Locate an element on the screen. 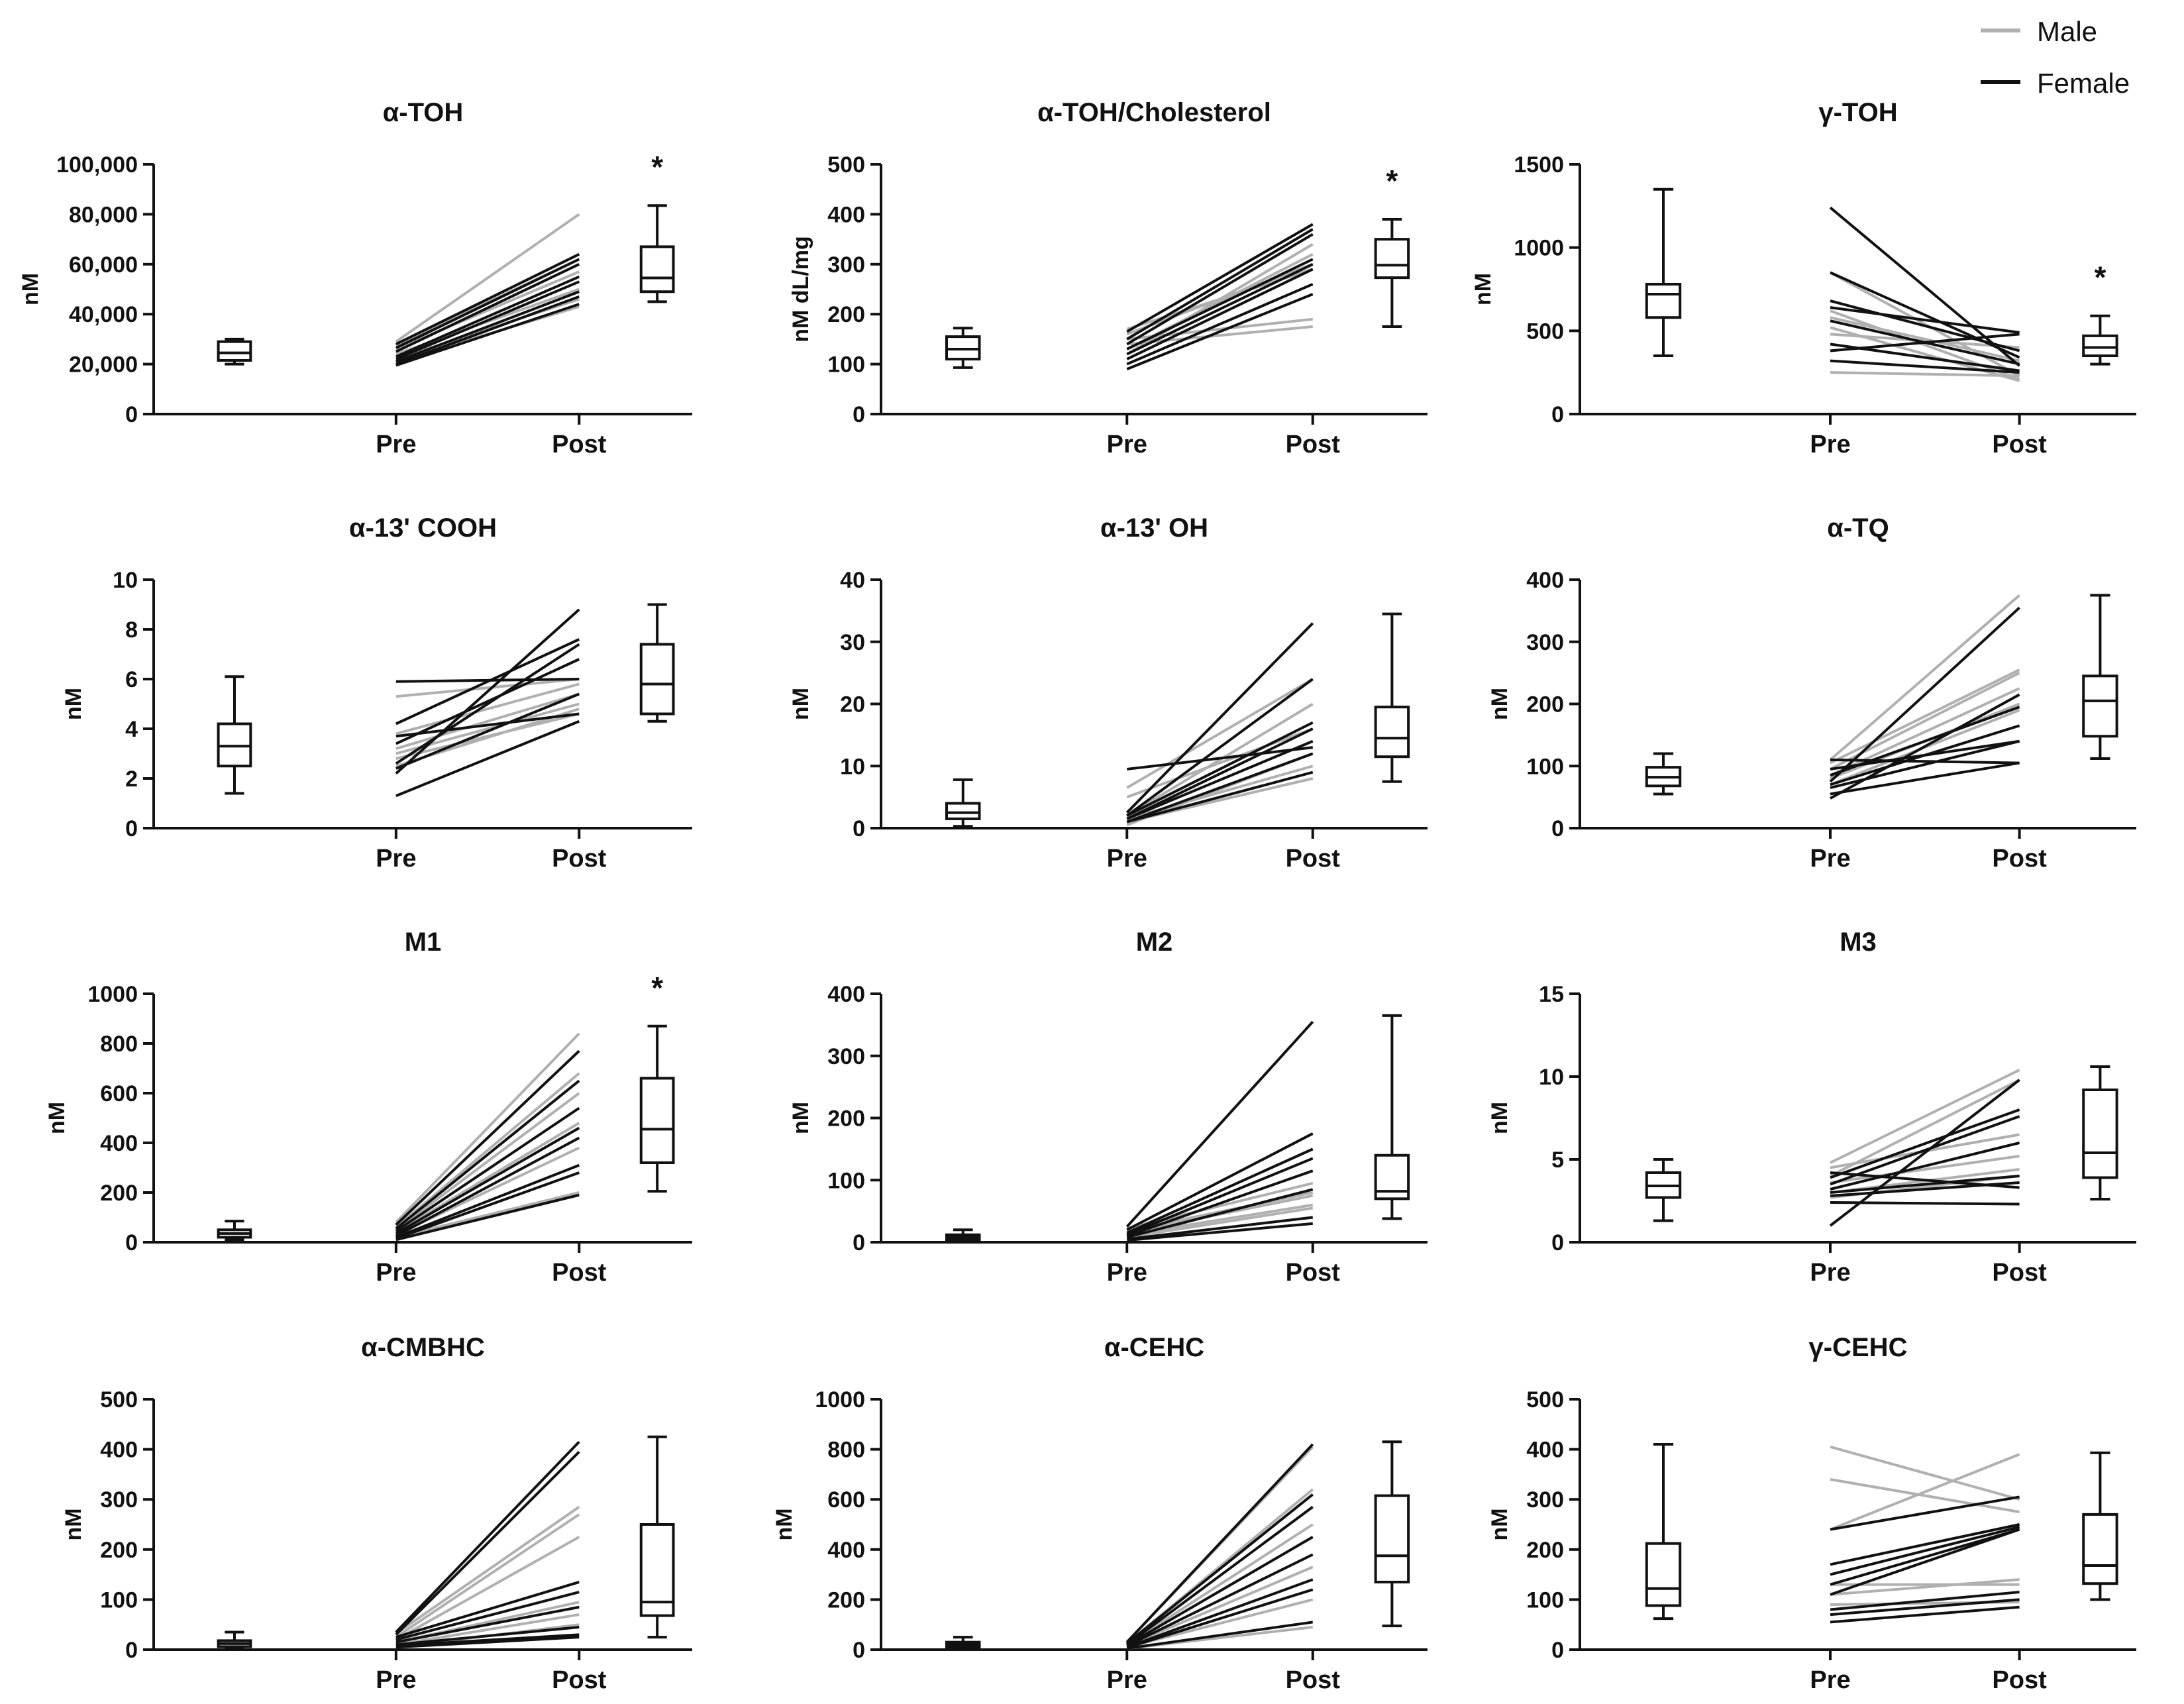 This screenshot has height=1704, width=2184. chart-panel: M1 0 200 400 600 800 1000 nM Pre Post * is located at coordinates (368, 1107).